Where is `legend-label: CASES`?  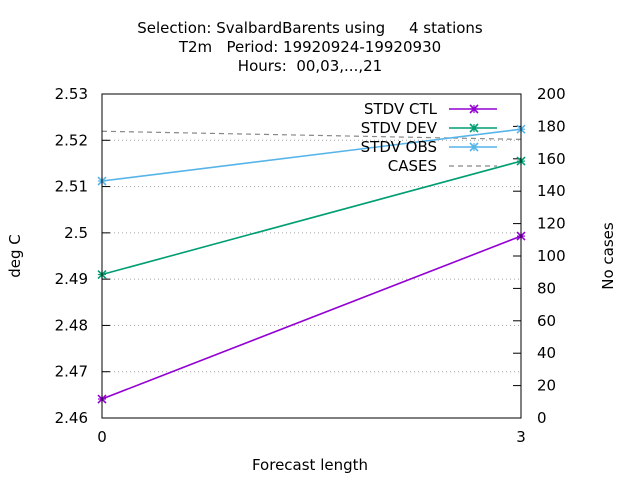
legend-label: CASES is located at coordinates (412, 166).